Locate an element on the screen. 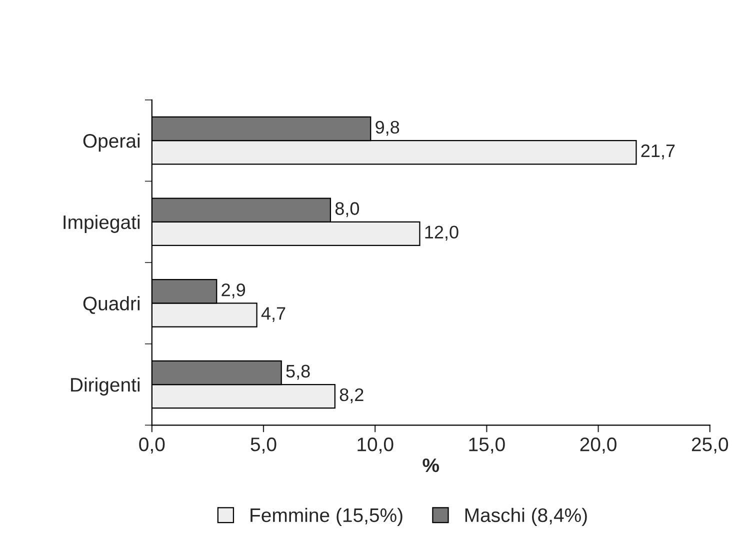 This screenshot has height=543, width=741. x-tick-label: 0,0 is located at coordinates (152, 445).